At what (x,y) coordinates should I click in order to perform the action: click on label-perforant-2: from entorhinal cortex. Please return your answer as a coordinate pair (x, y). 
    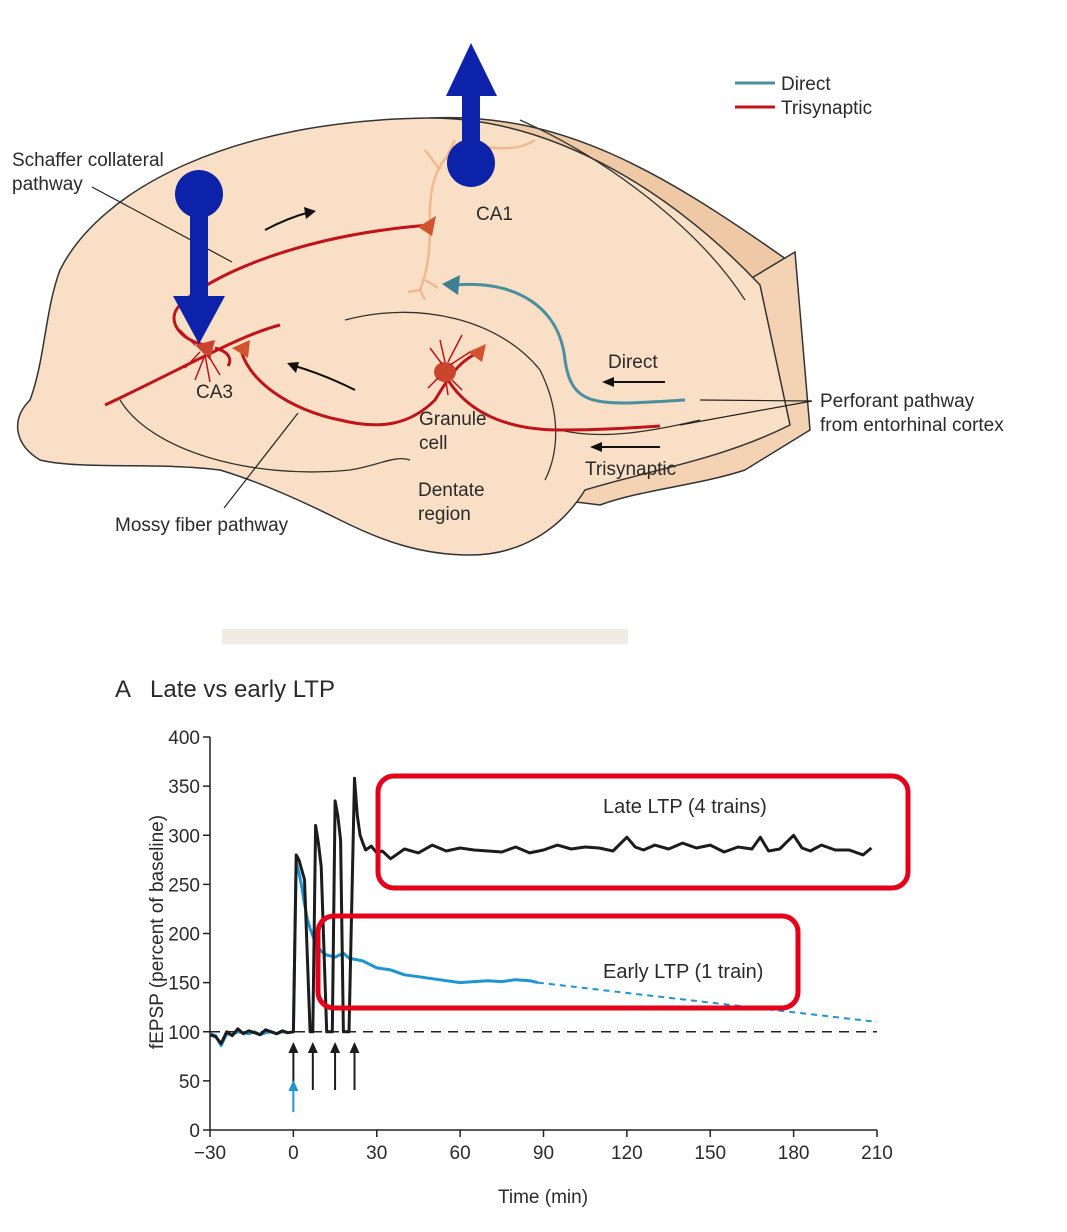
    Looking at the image, I should click on (912, 425).